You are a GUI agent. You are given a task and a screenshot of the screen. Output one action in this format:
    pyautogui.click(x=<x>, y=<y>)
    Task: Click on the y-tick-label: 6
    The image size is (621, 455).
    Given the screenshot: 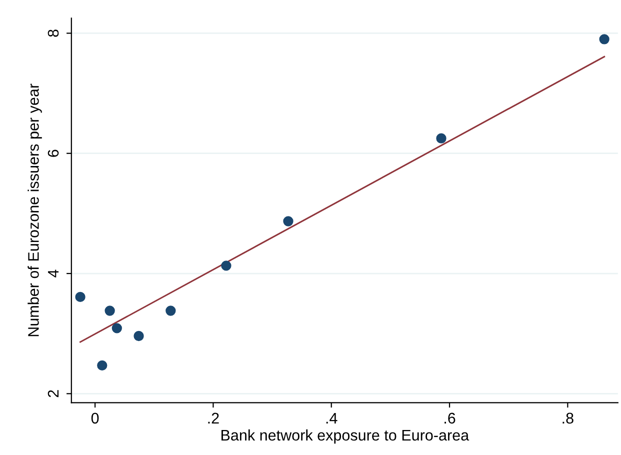 What is the action you would take?
    pyautogui.click(x=53, y=153)
    